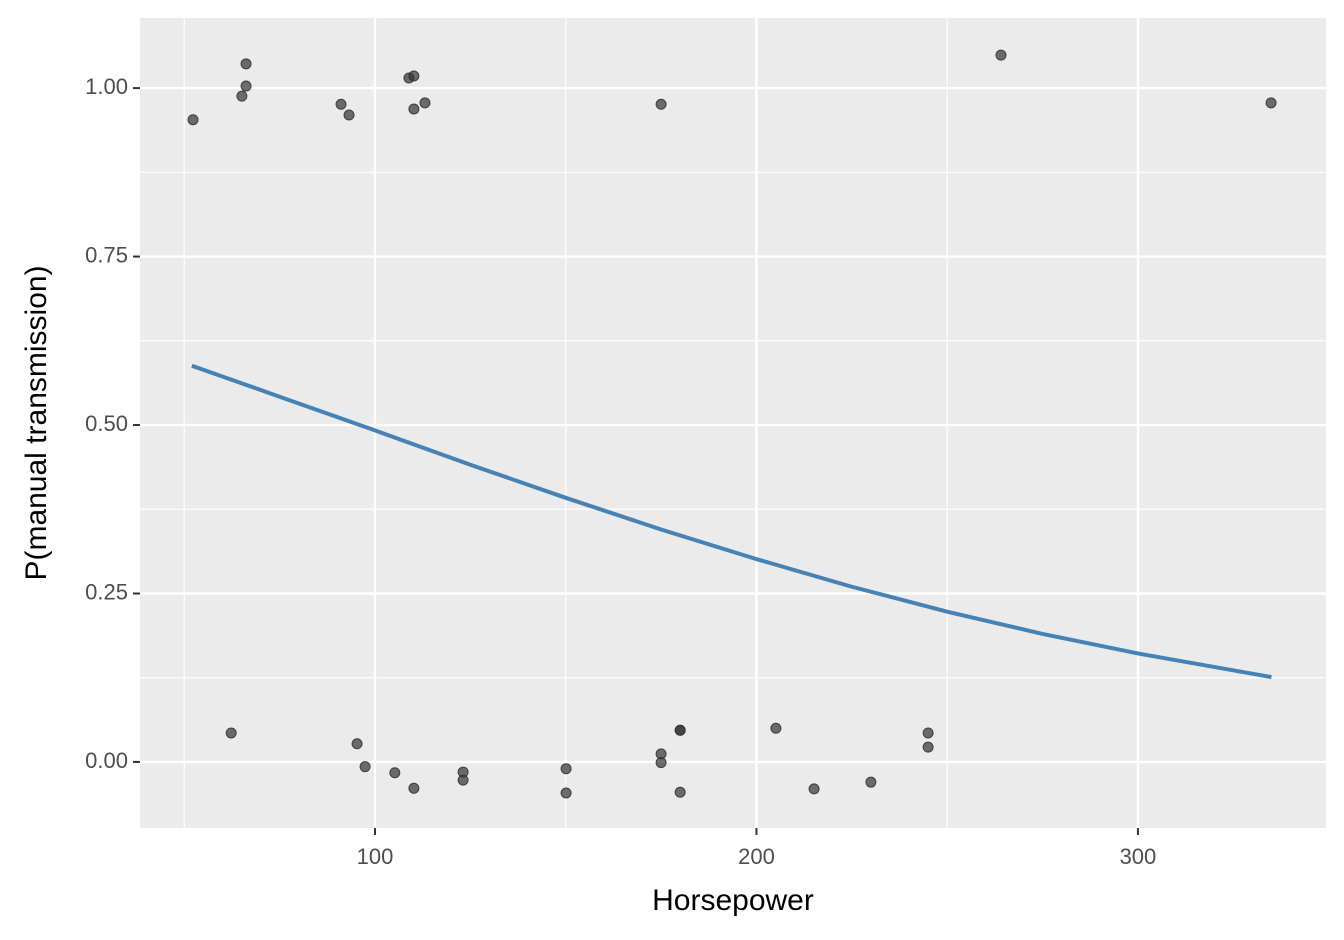 This screenshot has height=940, width=1344. I want to click on y-tick-label: 0.00, so click(106, 760).